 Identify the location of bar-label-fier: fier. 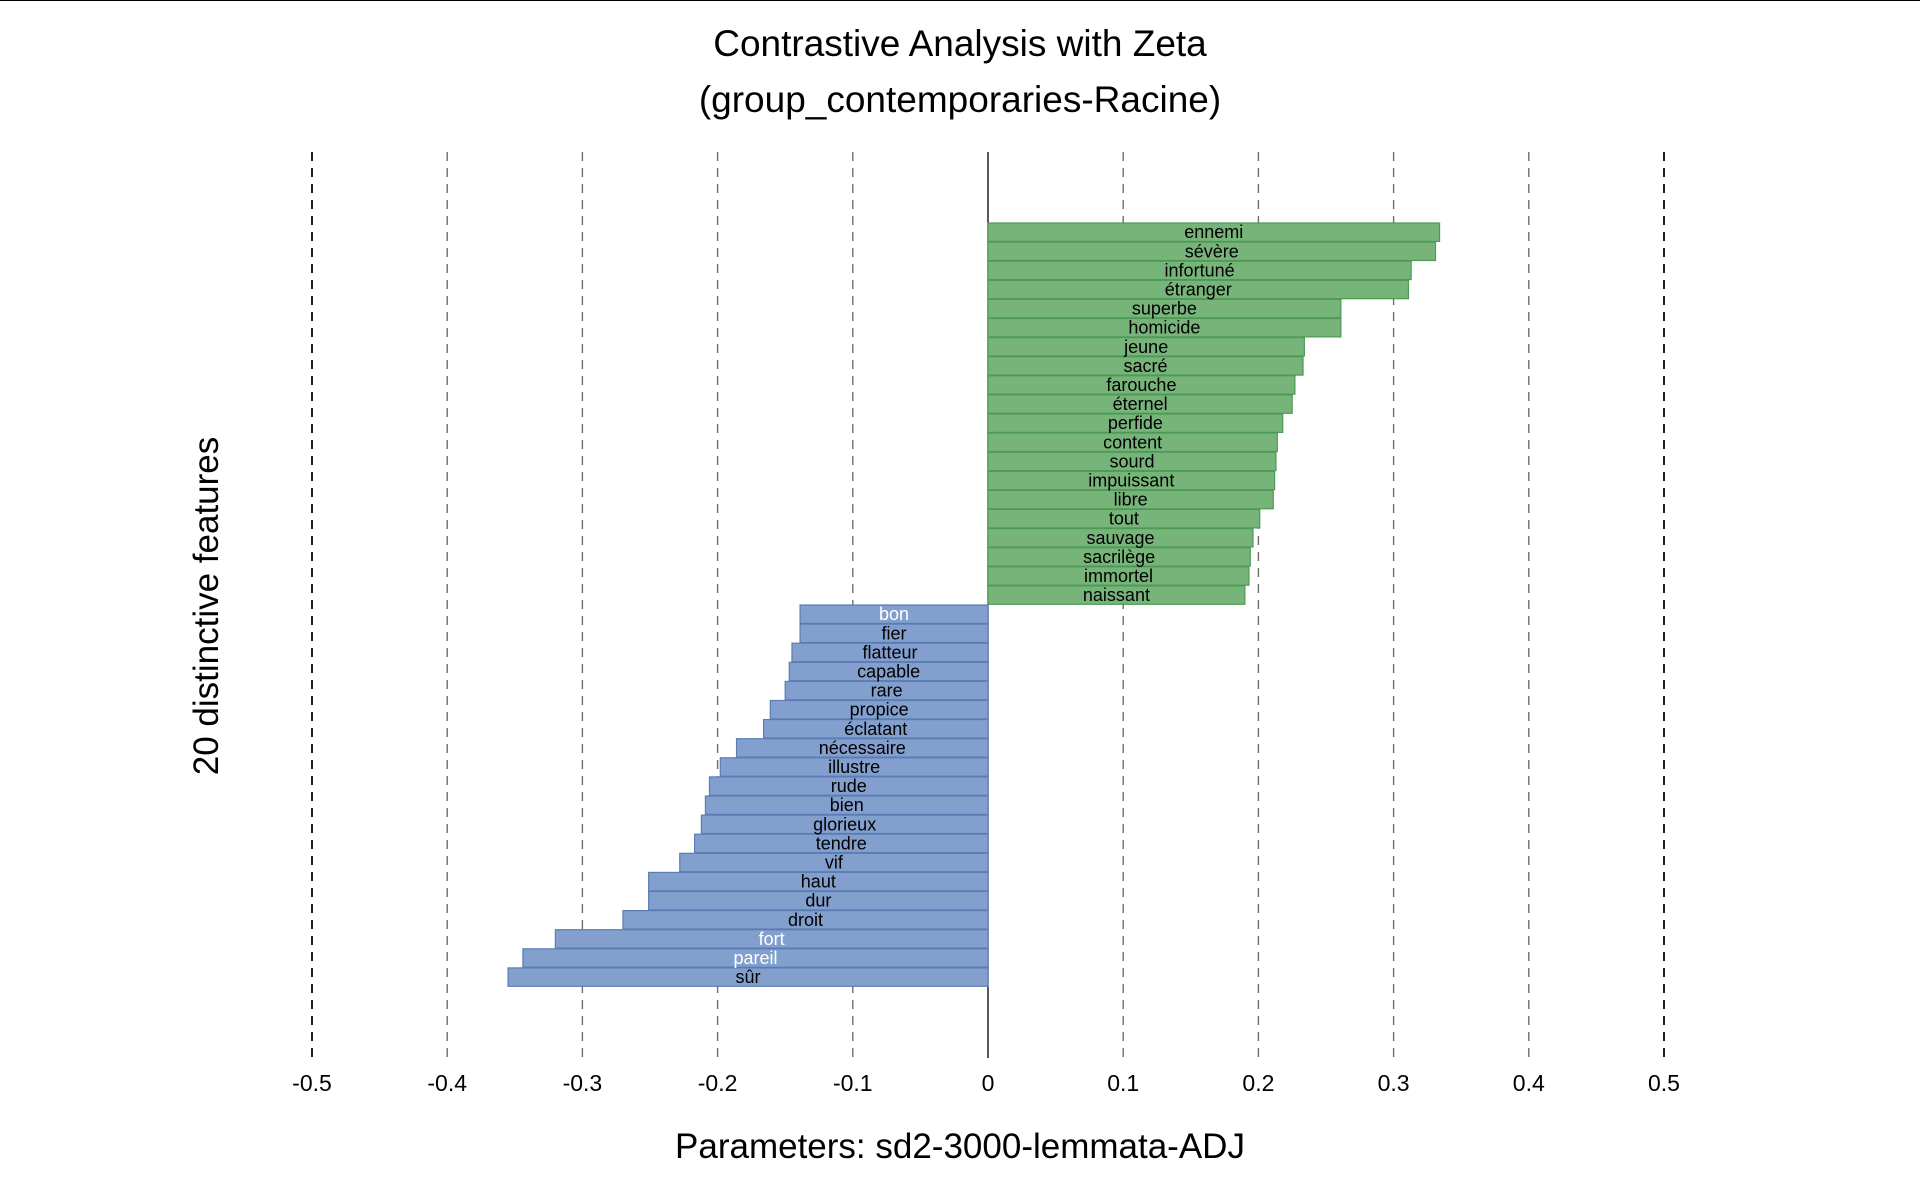
(894, 633).